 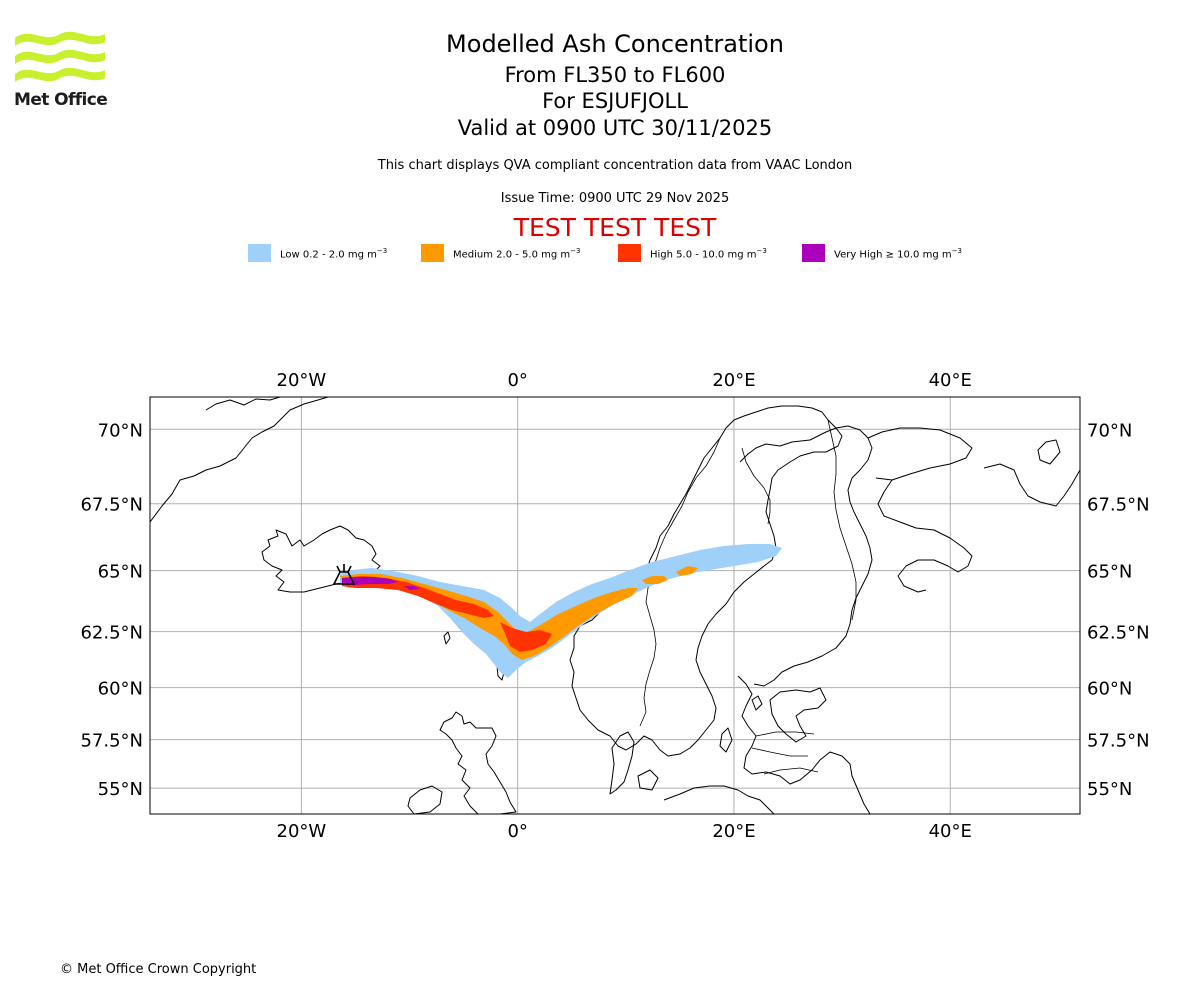 I want to click on lat-tick-label-right-5: 57.5°N, so click(x=1118, y=741).